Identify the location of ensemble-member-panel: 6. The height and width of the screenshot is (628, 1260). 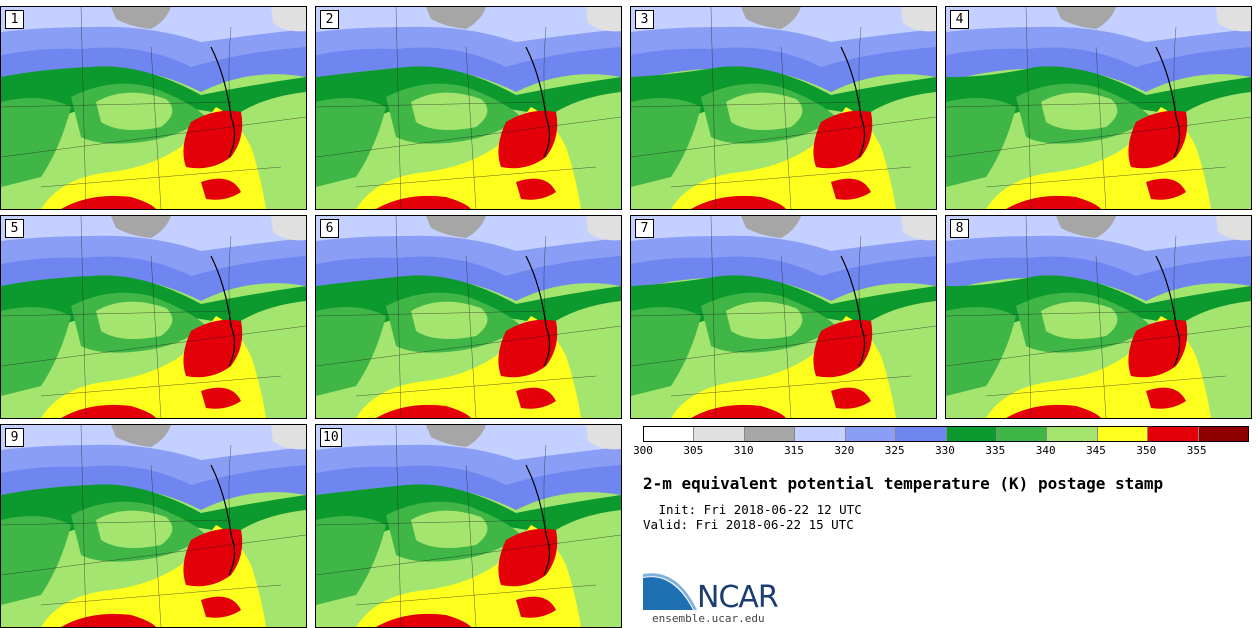
(468, 317).